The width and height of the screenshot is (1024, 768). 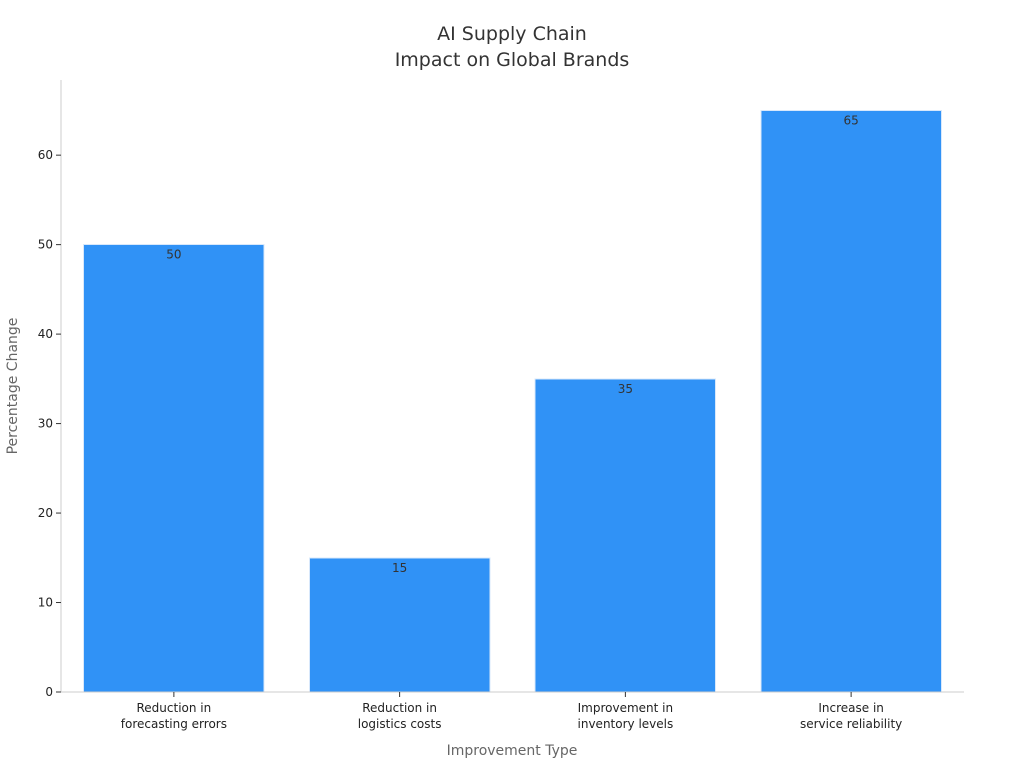 What do you see at coordinates (851, 724) in the screenshot?
I see `x-tick-label: service reliability` at bounding box center [851, 724].